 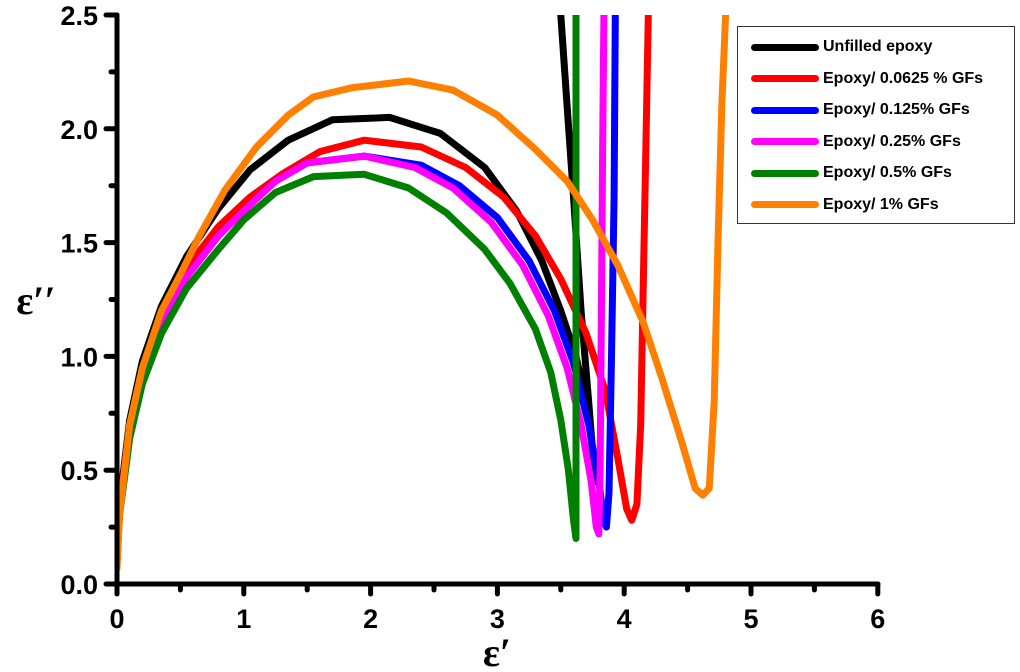 I want to click on x-tick-label: 3, so click(x=497, y=619).